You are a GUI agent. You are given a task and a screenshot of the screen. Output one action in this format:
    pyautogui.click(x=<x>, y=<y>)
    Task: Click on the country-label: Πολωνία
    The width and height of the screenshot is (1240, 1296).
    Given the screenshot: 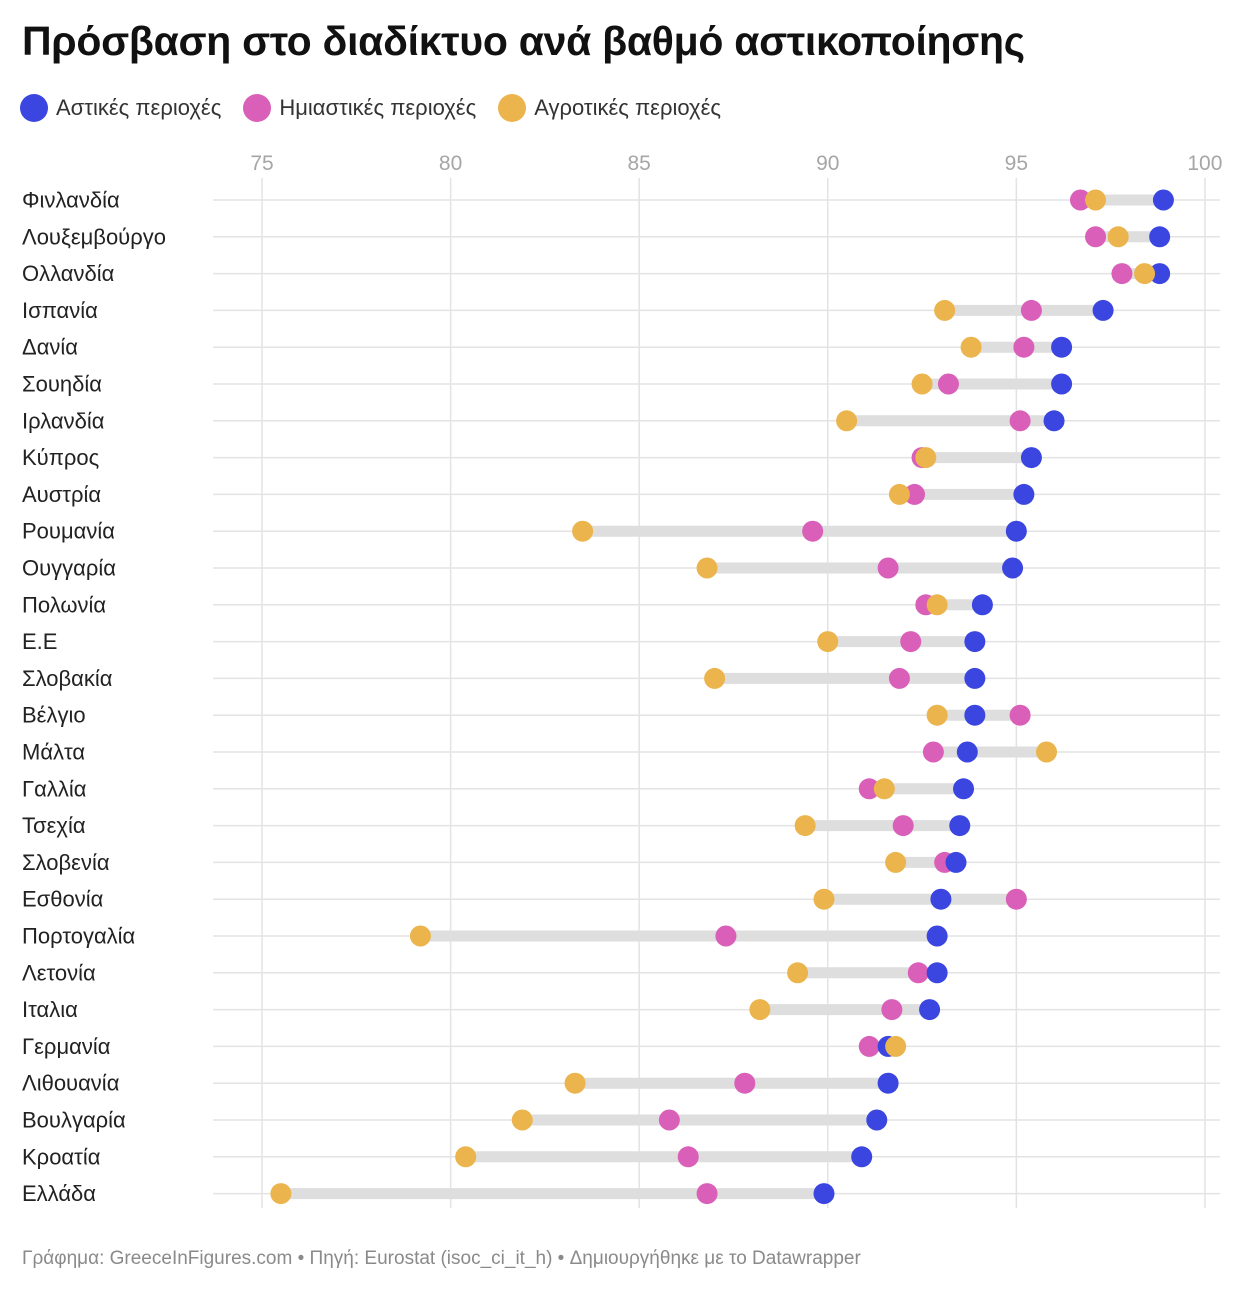 What is the action you would take?
    pyautogui.click(x=64, y=604)
    